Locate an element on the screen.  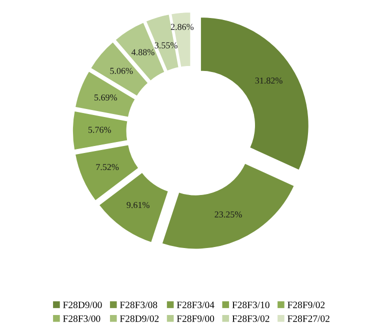
data-label: 3.55% is located at coordinates (166, 45).